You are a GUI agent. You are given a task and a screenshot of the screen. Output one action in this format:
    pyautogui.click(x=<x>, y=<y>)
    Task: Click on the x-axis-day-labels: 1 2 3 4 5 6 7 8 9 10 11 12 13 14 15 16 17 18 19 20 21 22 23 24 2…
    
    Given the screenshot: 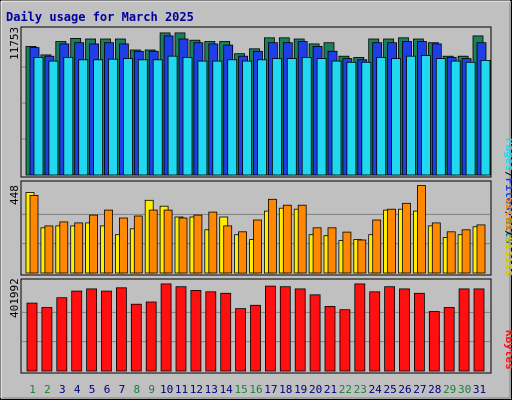 What is the action you would take?
    pyautogui.click(x=257, y=389)
    